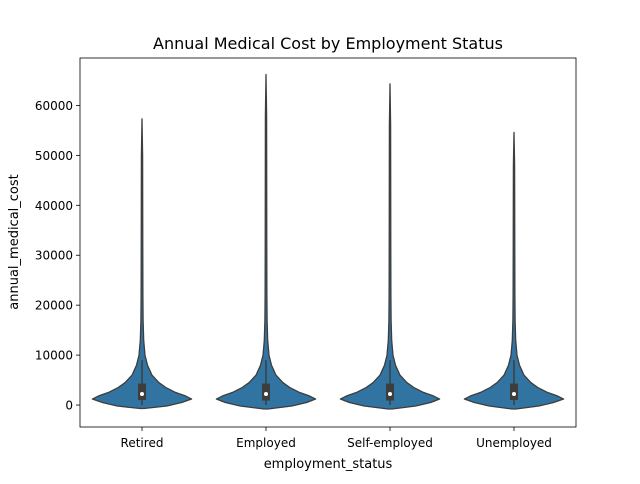  I want to click on x-tick-label: Employed, so click(266, 443).